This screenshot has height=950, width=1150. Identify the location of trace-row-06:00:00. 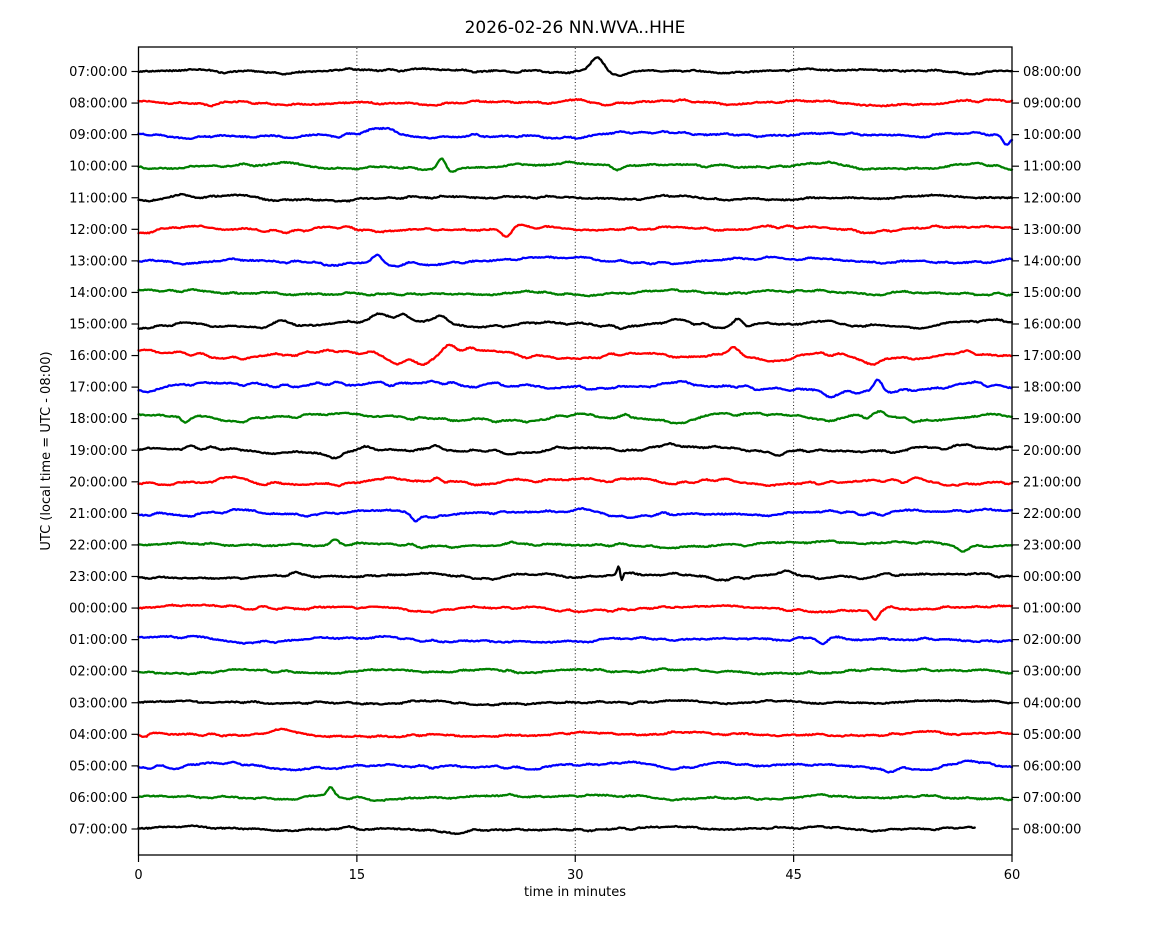
(575, 794).